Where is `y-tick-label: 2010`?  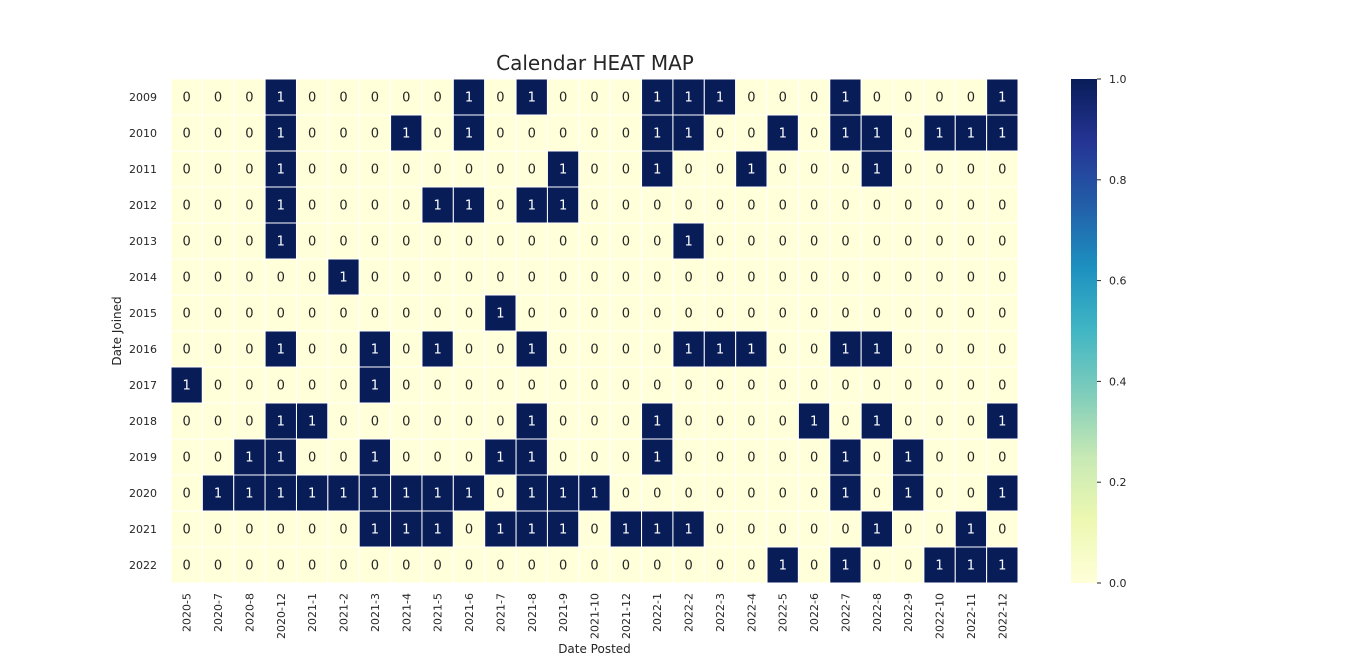 y-tick-label: 2010 is located at coordinates (143, 133).